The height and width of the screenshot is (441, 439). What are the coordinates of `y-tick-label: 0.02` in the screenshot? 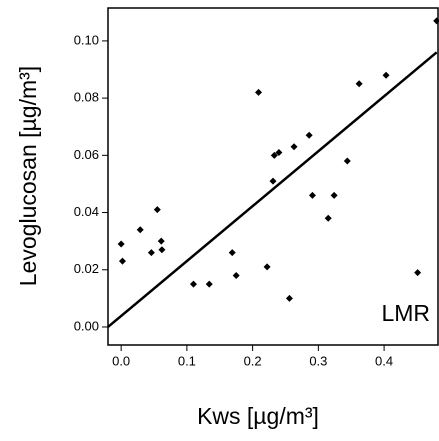 It's located at (86, 268).